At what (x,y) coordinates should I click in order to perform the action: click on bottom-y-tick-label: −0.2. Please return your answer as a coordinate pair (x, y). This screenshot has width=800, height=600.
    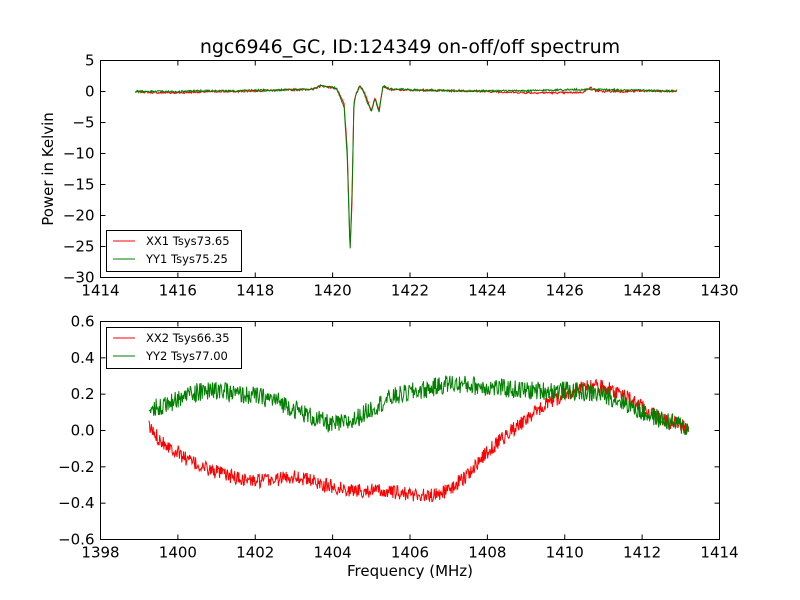
    Looking at the image, I should click on (76, 467).